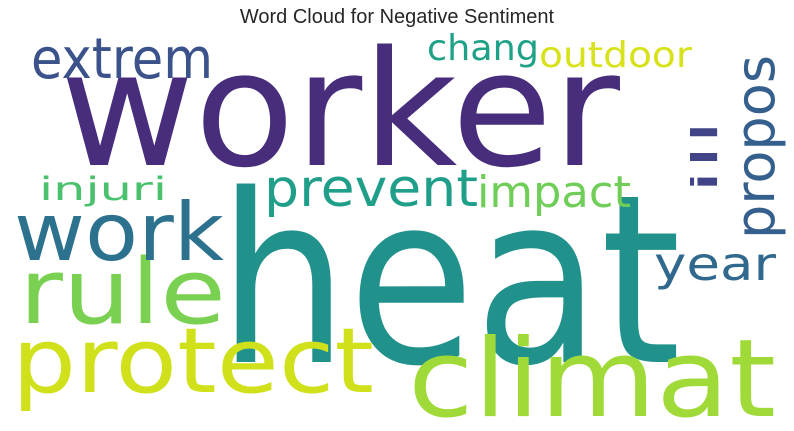 Image resolution: width=794 pixels, height=431 pixels. What do you see at coordinates (371, 189) in the screenshot?
I see `word-prevent: prevent` at bounding box center [371, 189].